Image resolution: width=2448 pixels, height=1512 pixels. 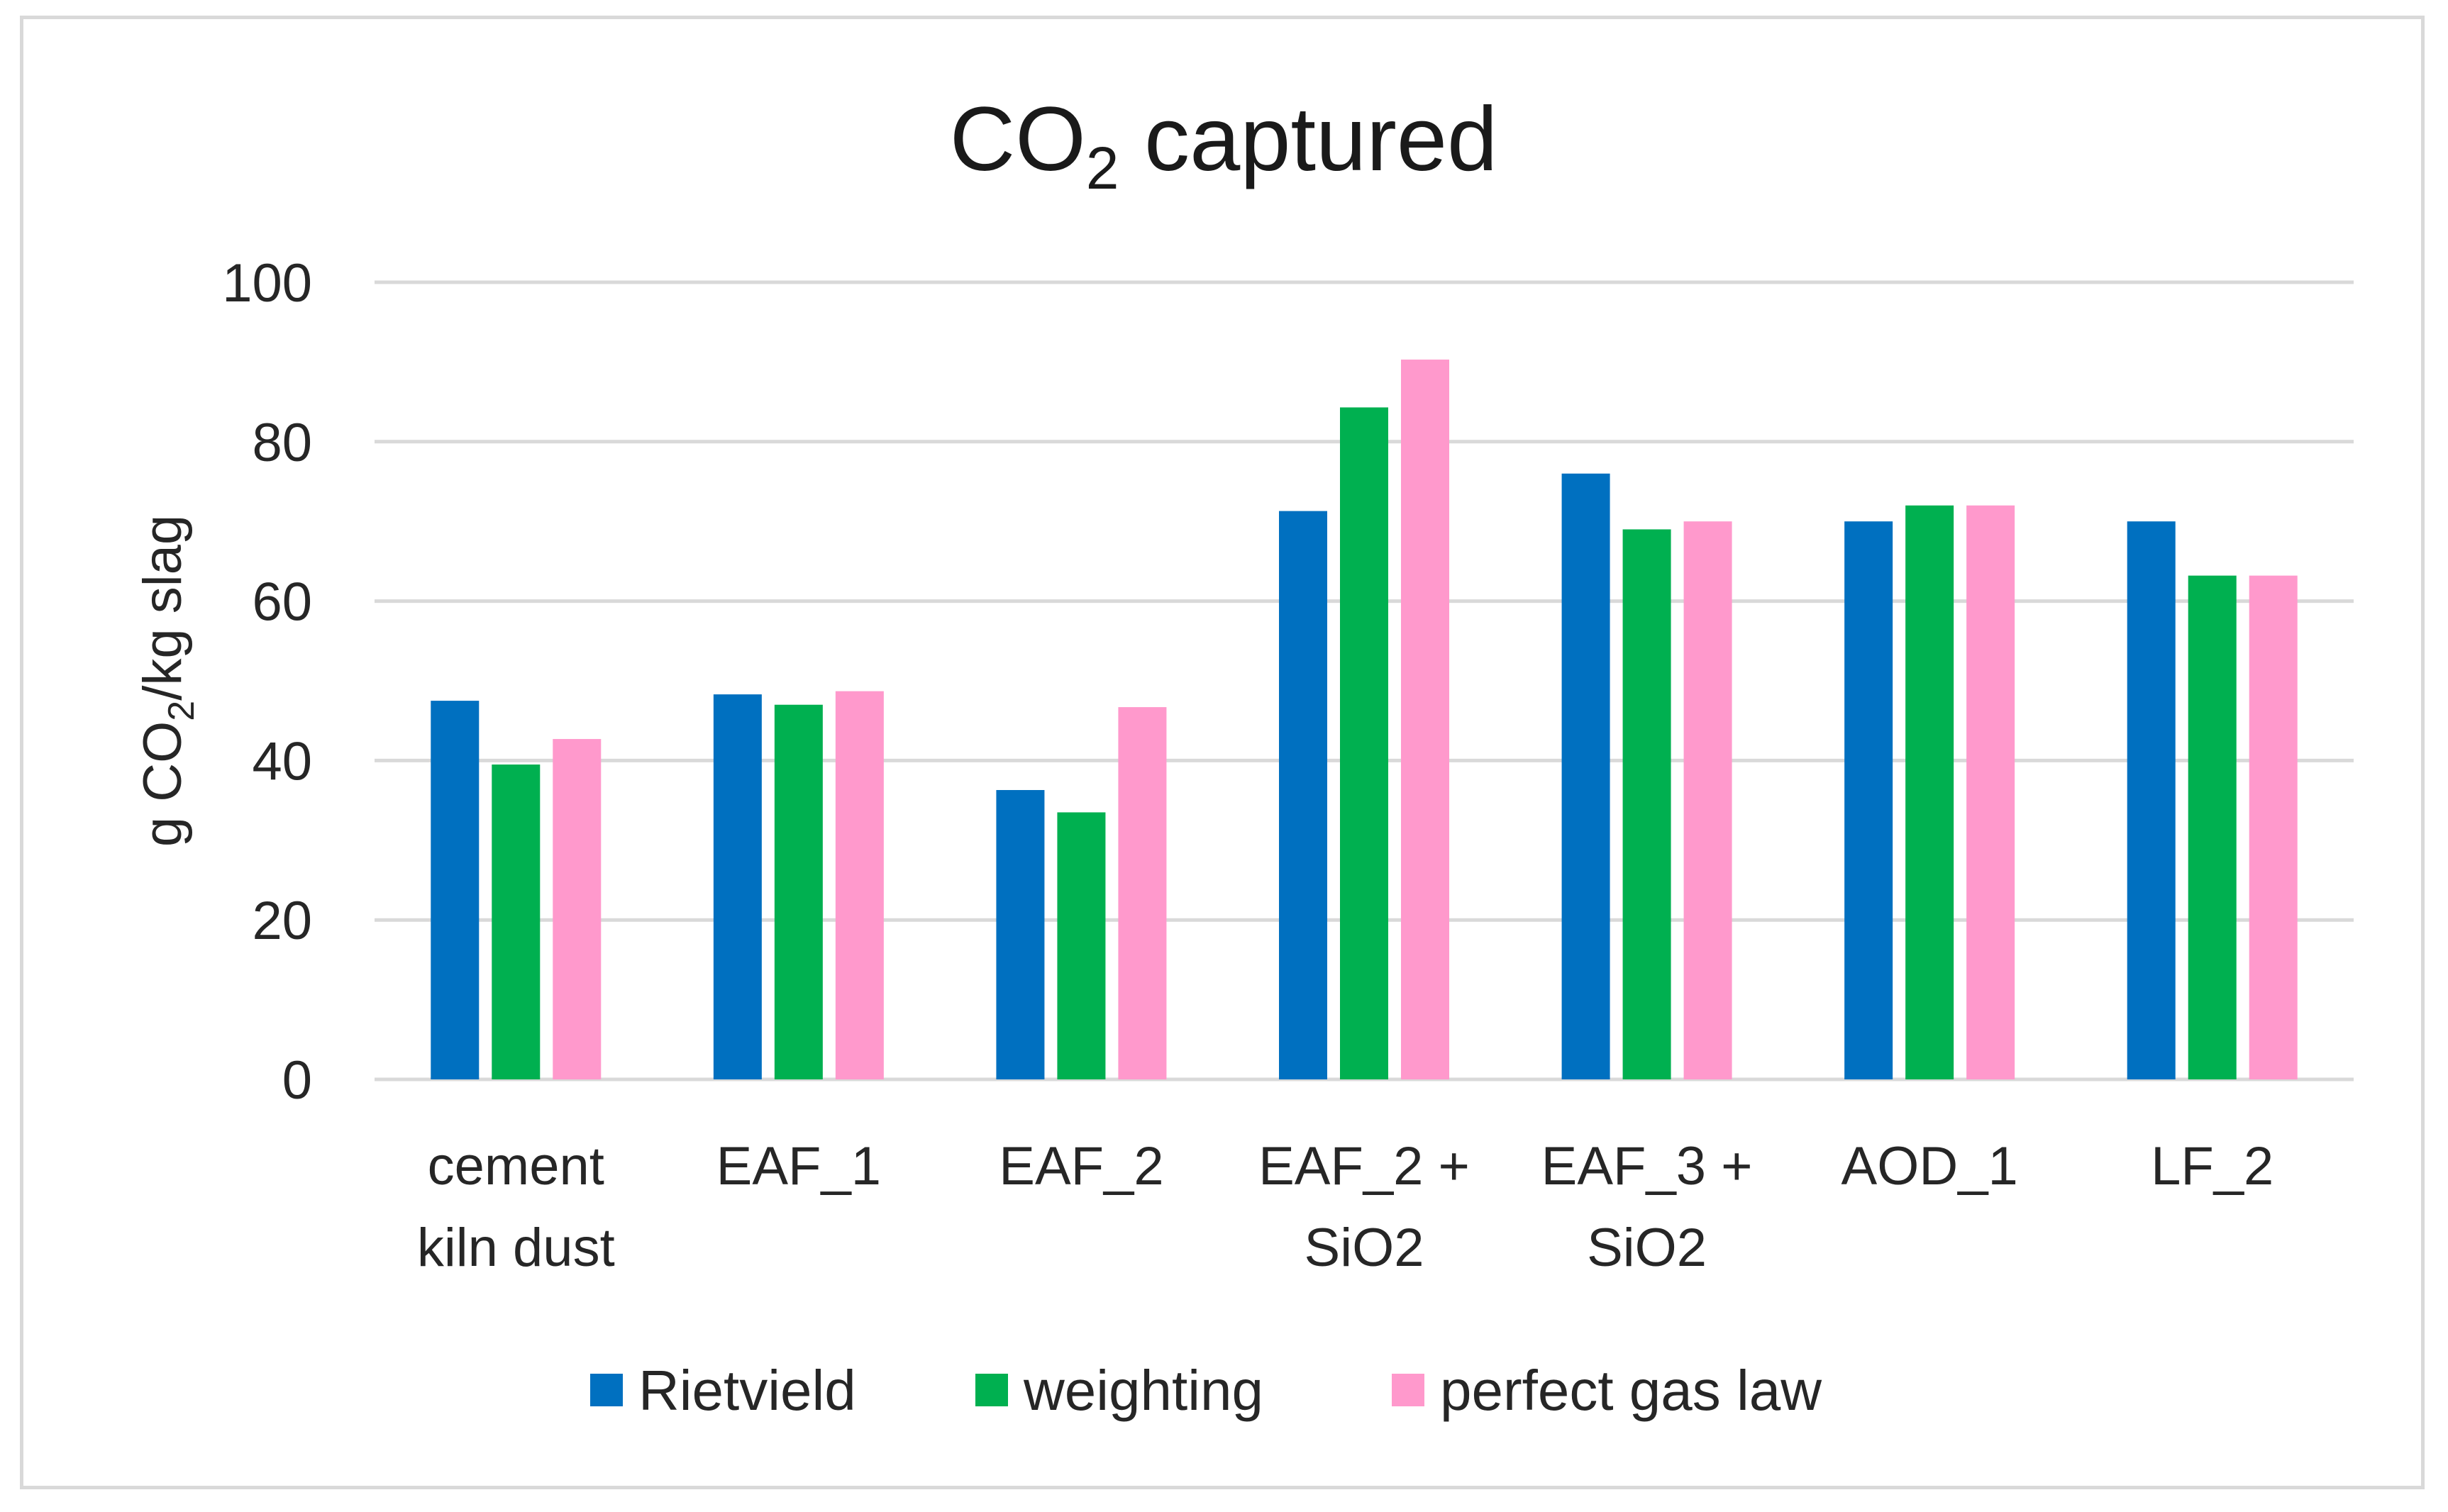 What do you see at coordinates (297, 1080) in the screenshot?
I see `y-tick-label: 0` at bounding box center [297, 1080].